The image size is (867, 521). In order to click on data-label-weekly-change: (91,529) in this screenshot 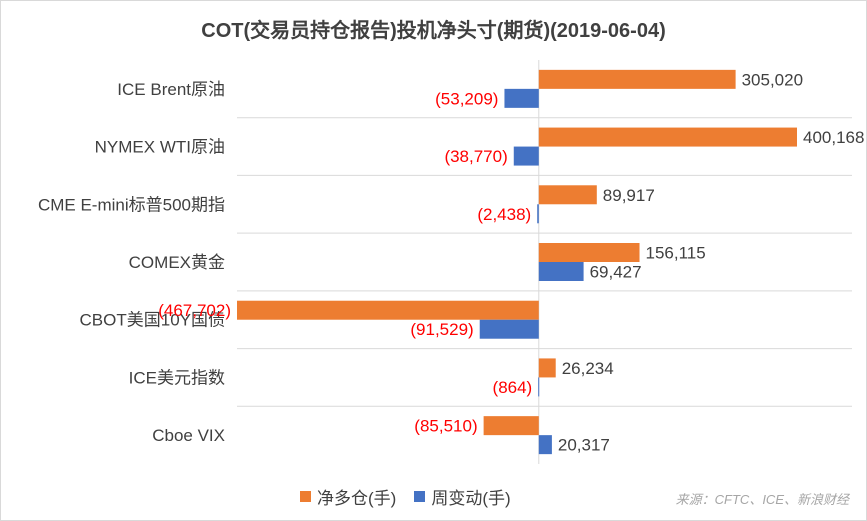, I will do `click(441, 329)`.